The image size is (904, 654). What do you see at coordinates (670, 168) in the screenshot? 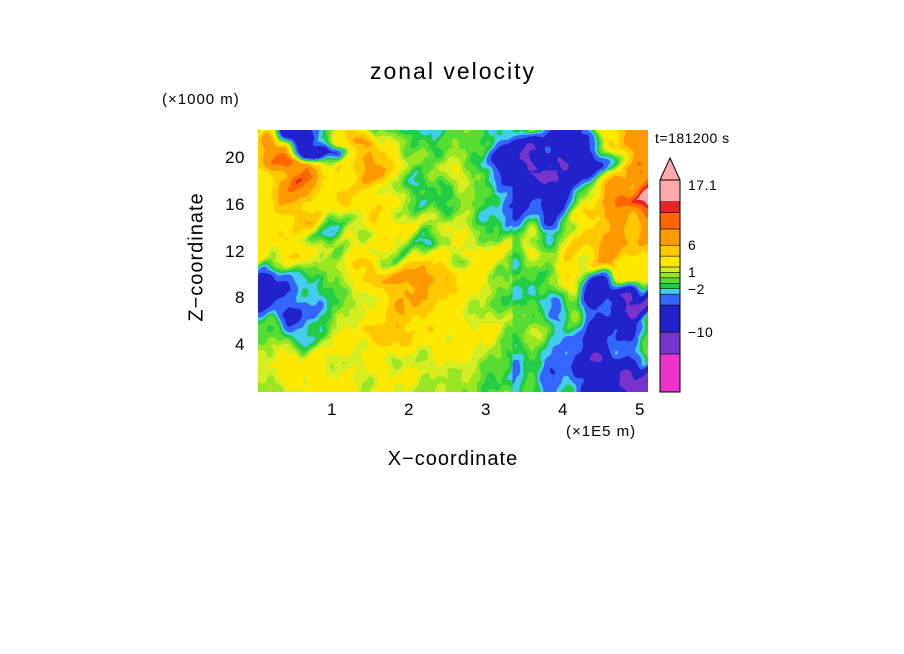
I see `colorbar-overflow-tip` at bounding box center [670, 168].